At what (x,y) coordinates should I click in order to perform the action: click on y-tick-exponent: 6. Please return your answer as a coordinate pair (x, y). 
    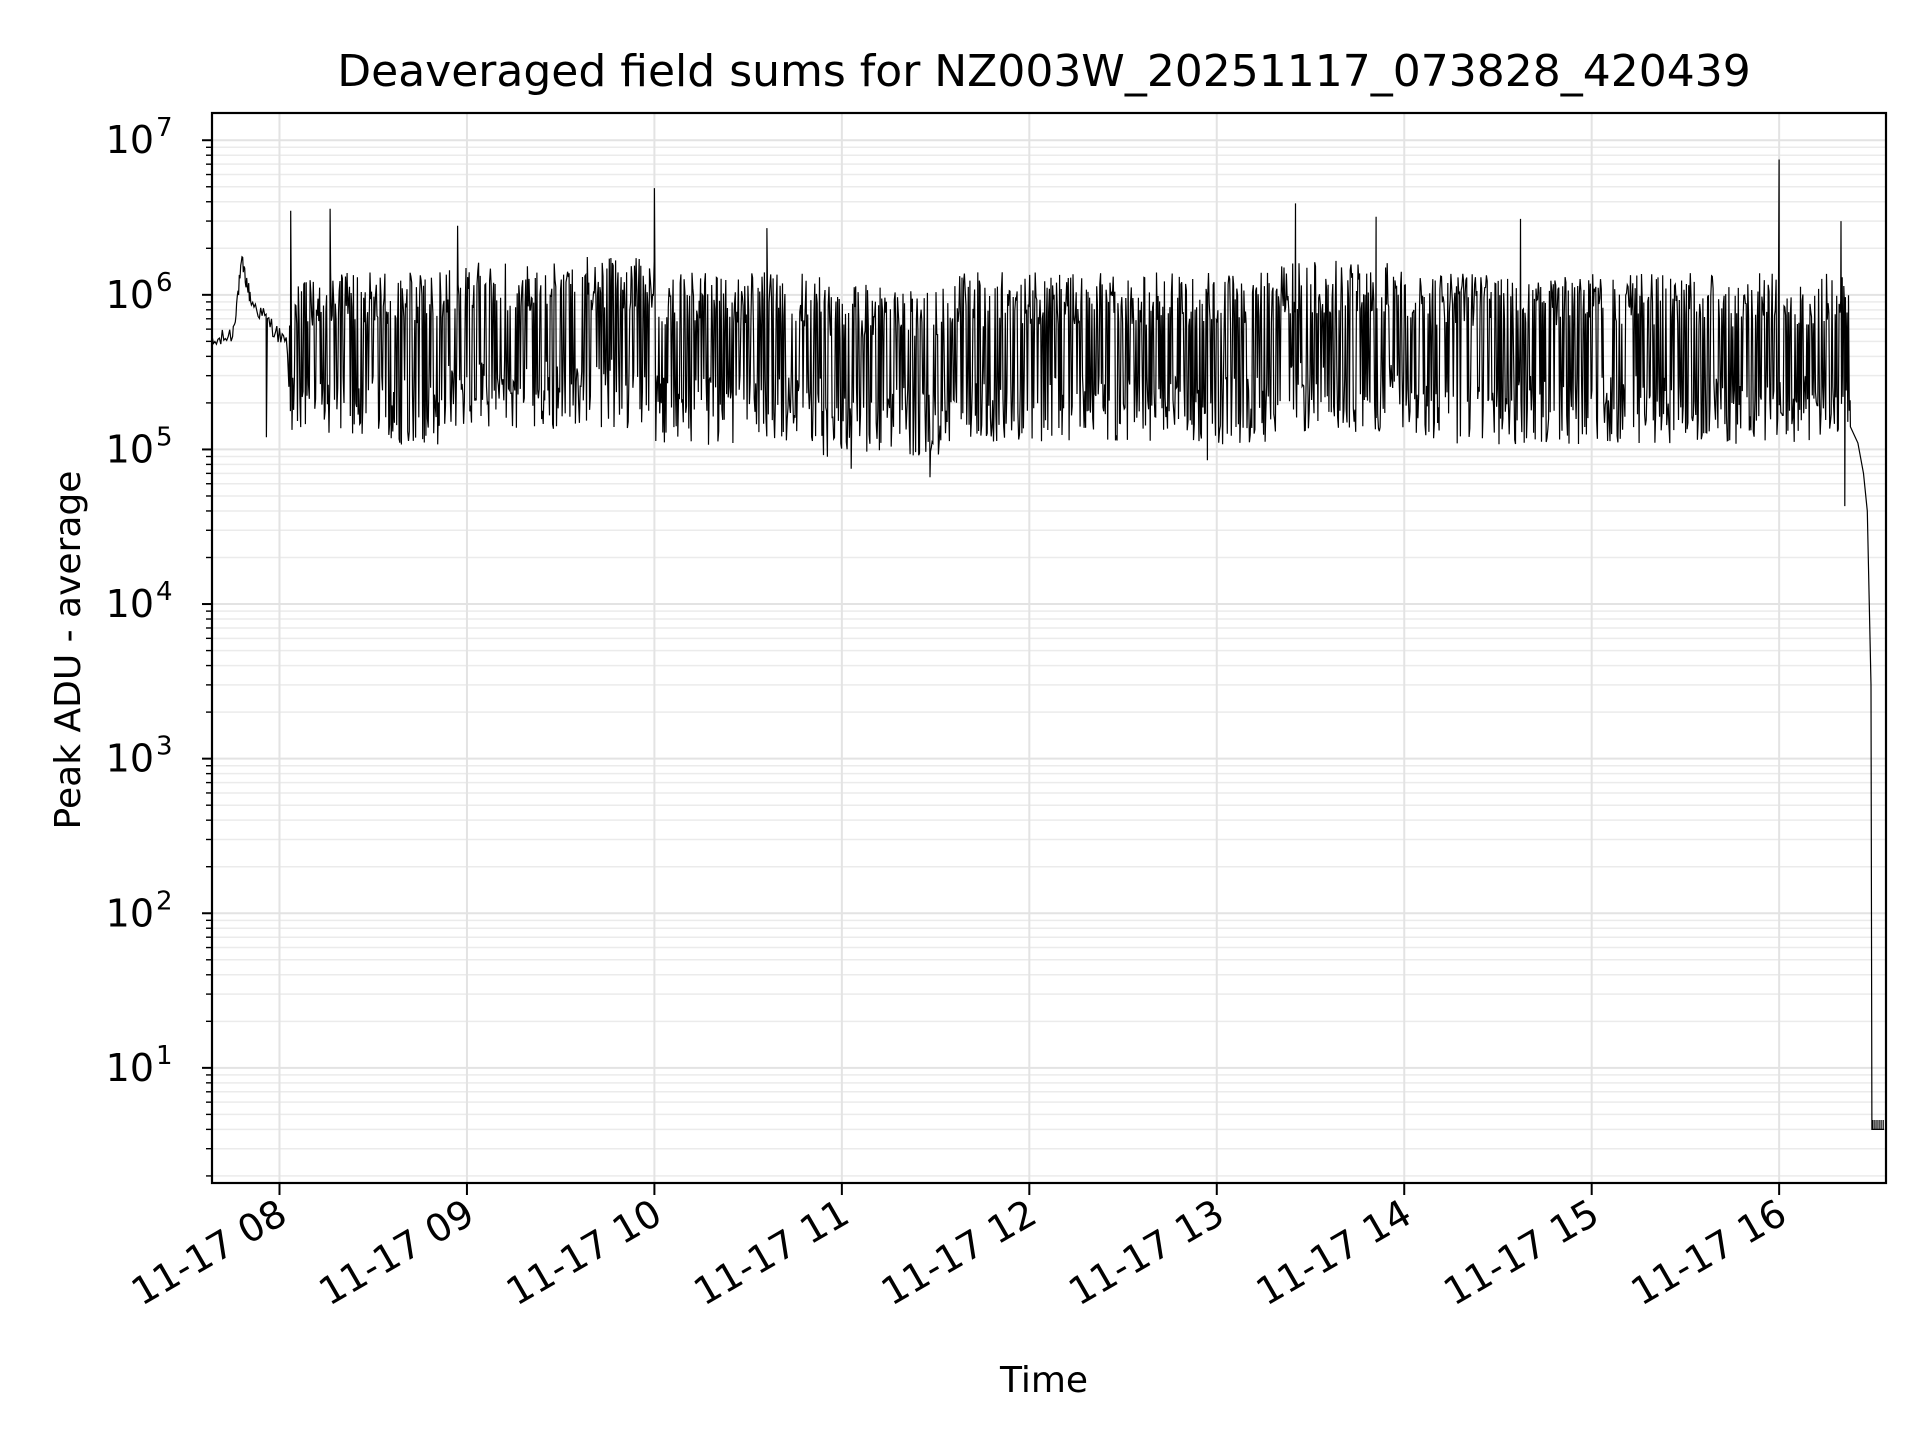
    Looking at the image, I should click on (164, 283).